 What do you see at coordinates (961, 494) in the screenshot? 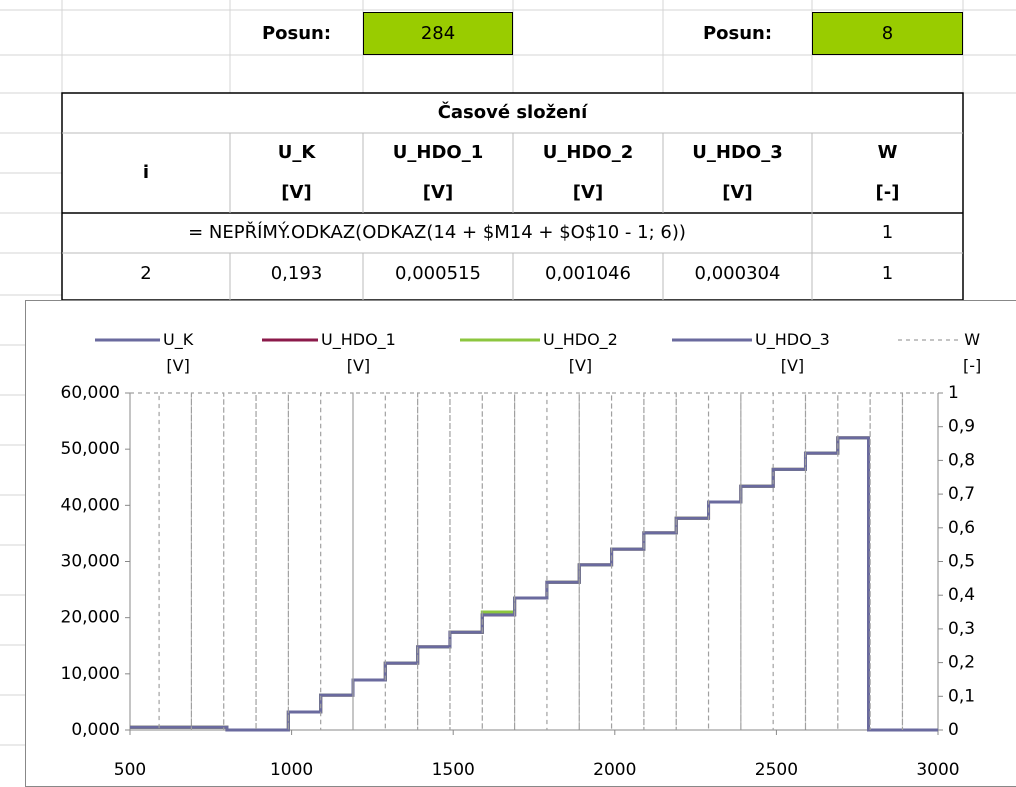
I see `y2-tick-label: 0,7` at bounding box center [961, 494].